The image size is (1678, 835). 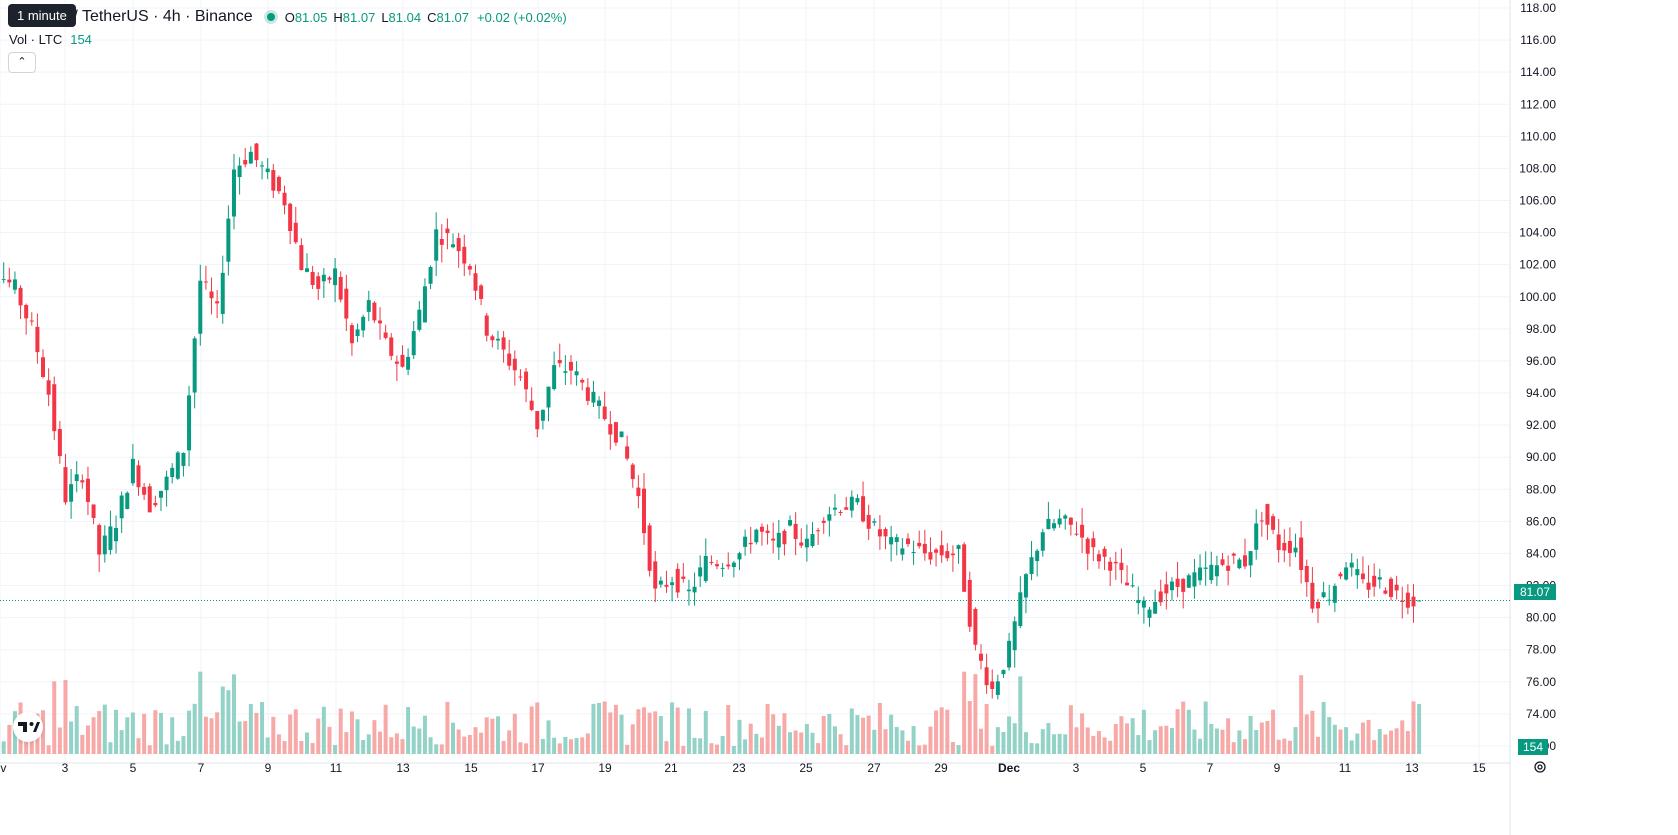 What do you see at coordinates (874, 768) in the screenshot?
I see `time-tick-label: 27` at bounding box center [874, 768].